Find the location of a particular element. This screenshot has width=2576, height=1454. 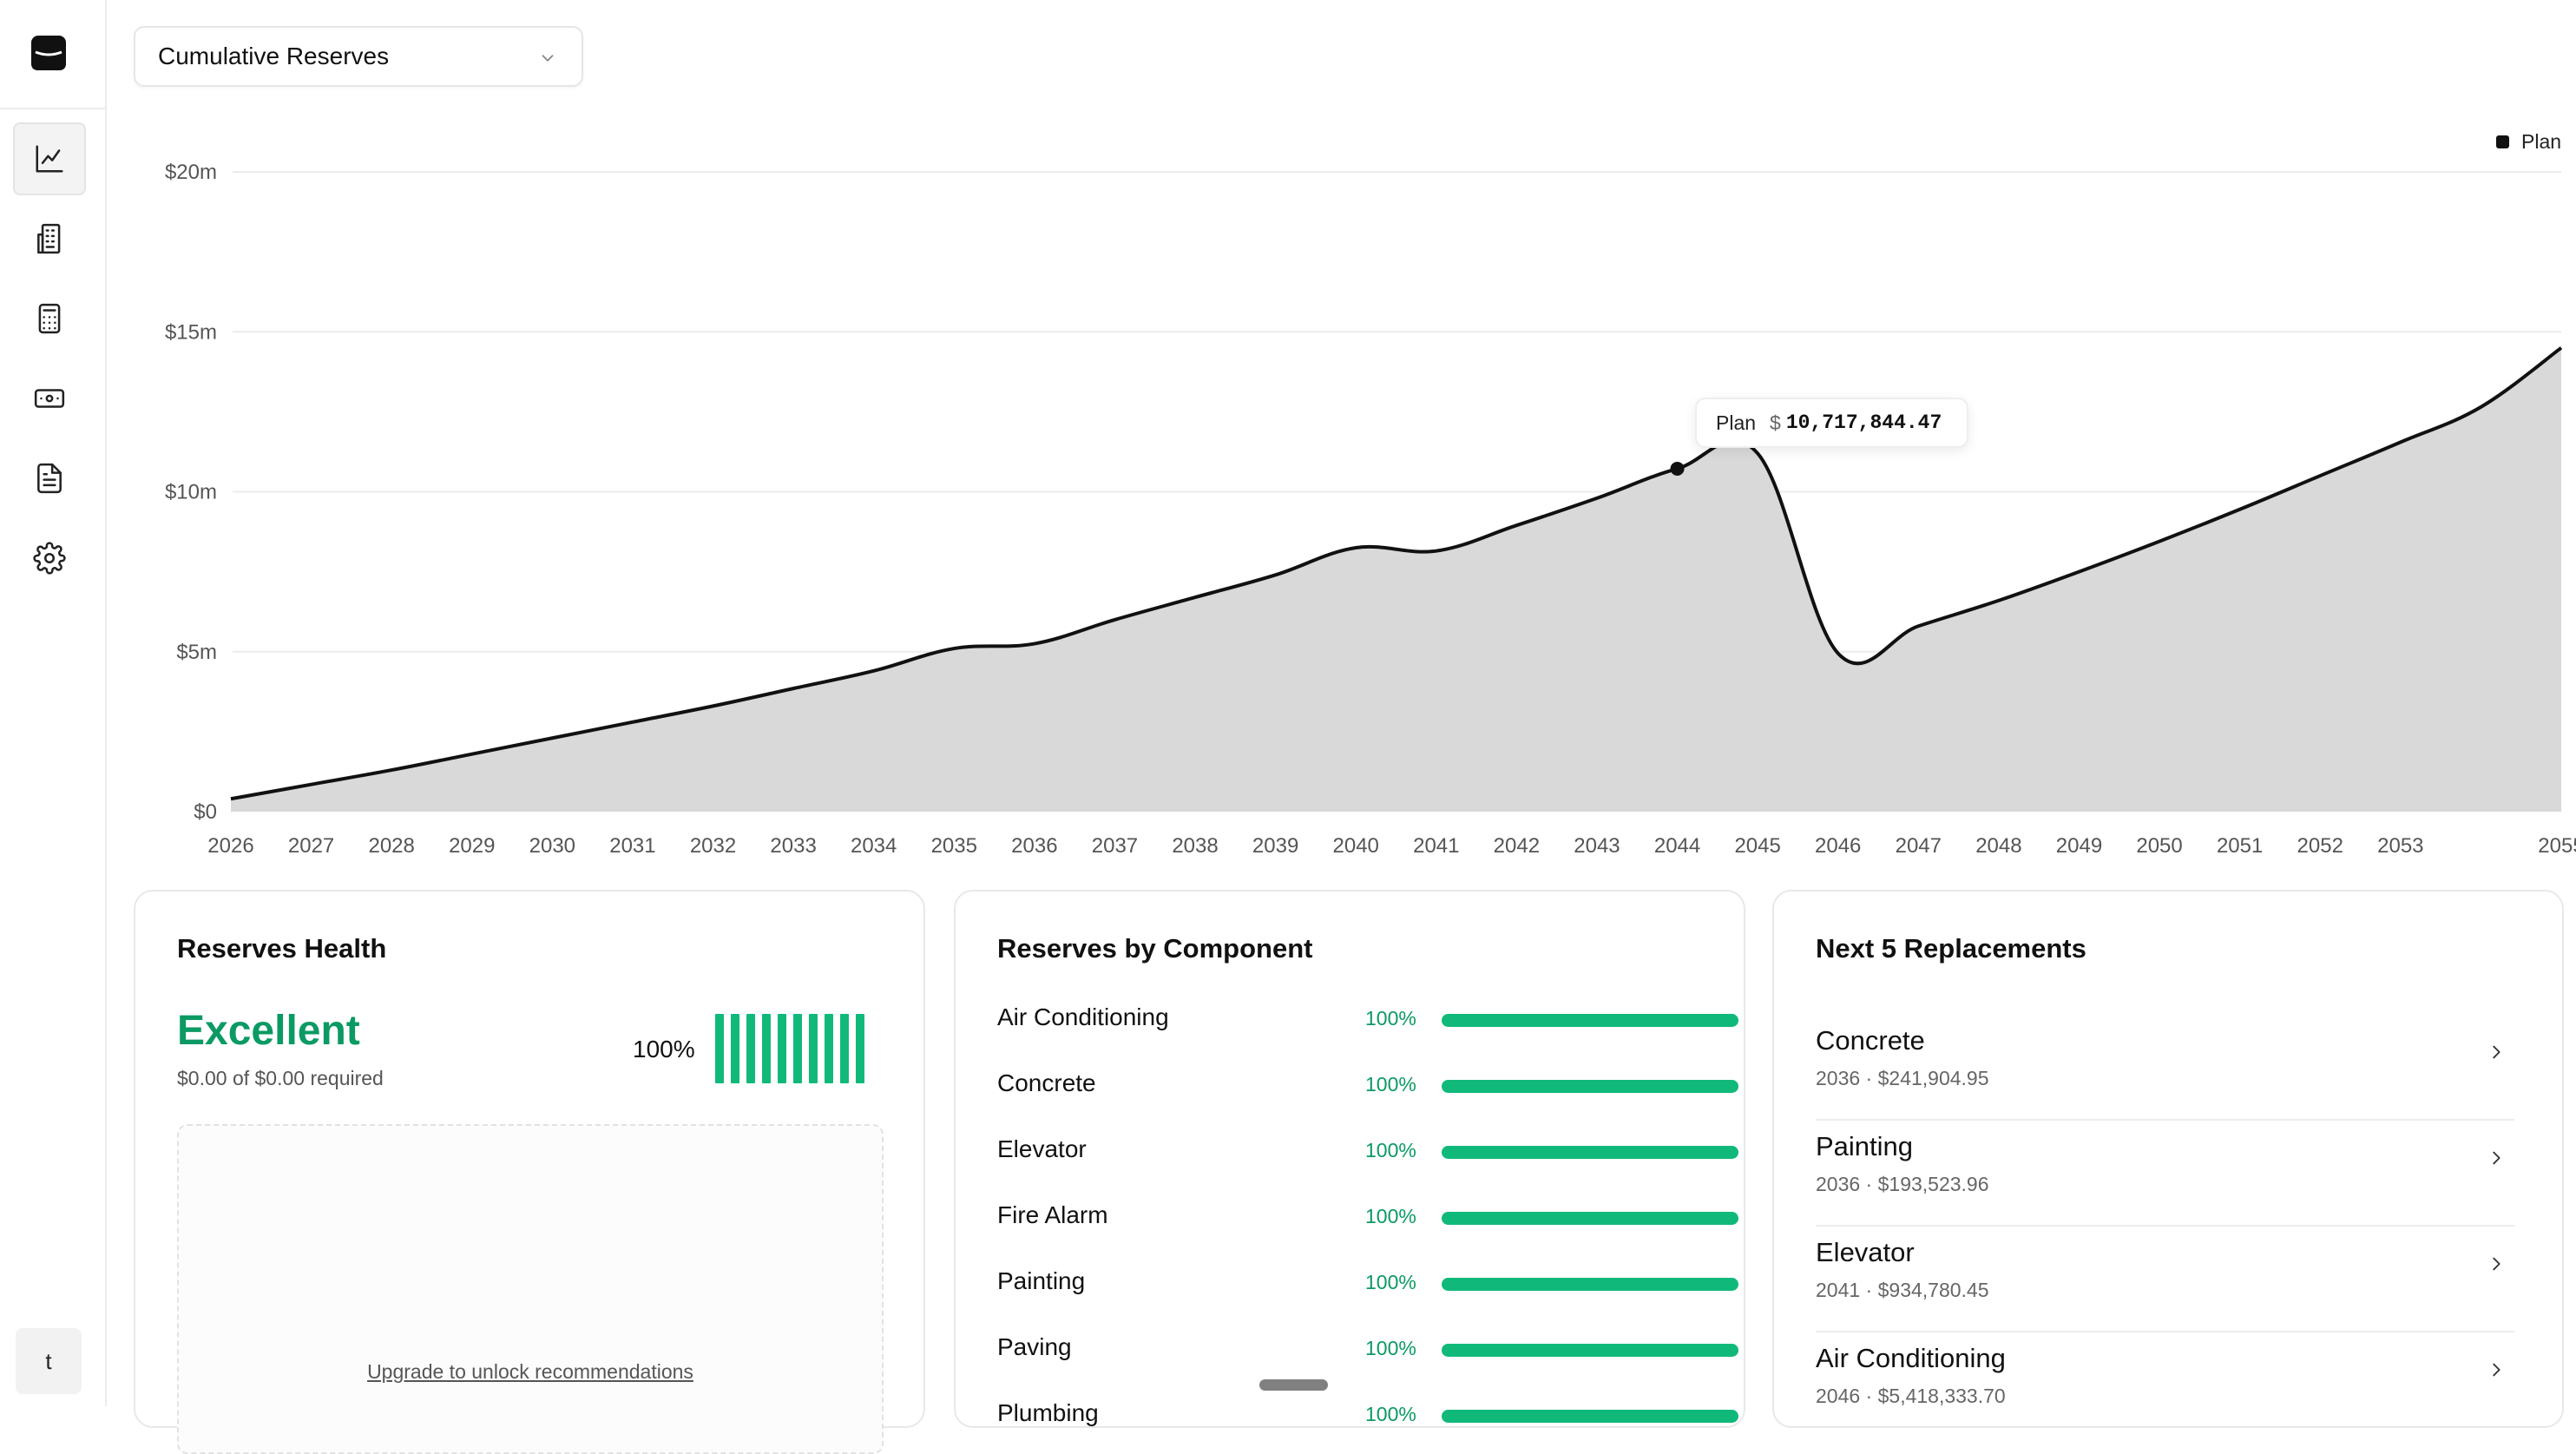

replacement-row: Air Conditioning 2046 · $5,418,333.70 is located at coordinates (2165, 1386).